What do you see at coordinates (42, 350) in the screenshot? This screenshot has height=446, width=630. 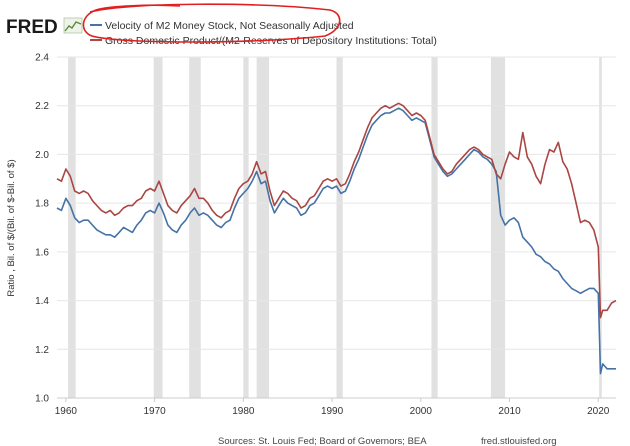 I see `y-tick-label: 1.2` at bounding box center [42, 350].